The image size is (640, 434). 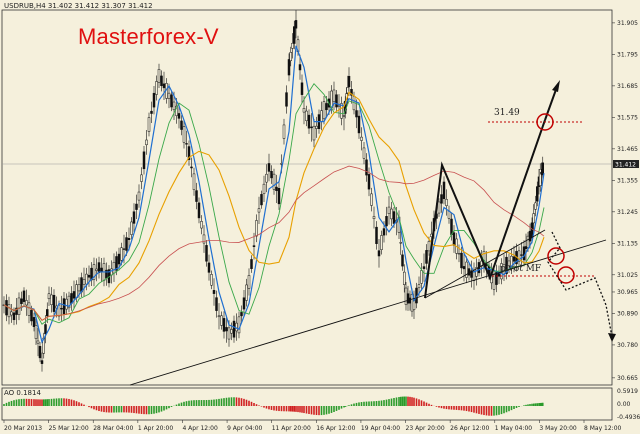 I want to click on price-tick-label: 30.965, so click(x=627, y=292).